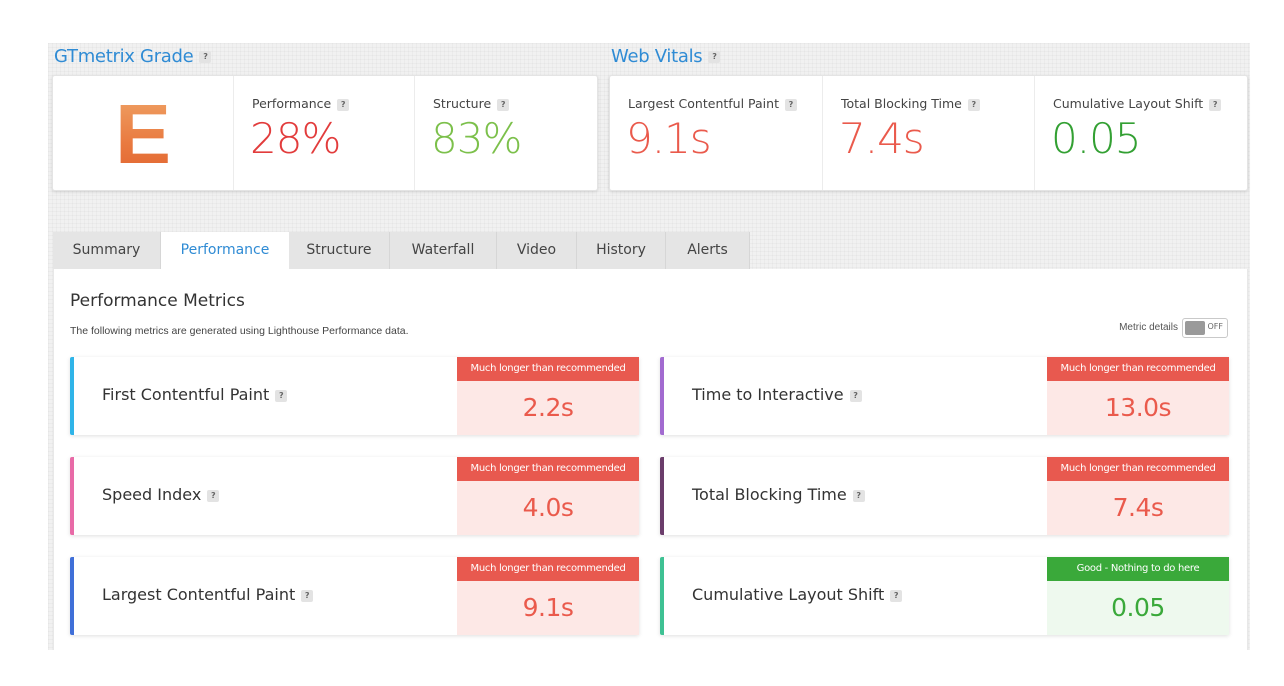 This screenshot has width=1284, height=686. I want to click on metric-value: 4.0s, so click(548, 508).